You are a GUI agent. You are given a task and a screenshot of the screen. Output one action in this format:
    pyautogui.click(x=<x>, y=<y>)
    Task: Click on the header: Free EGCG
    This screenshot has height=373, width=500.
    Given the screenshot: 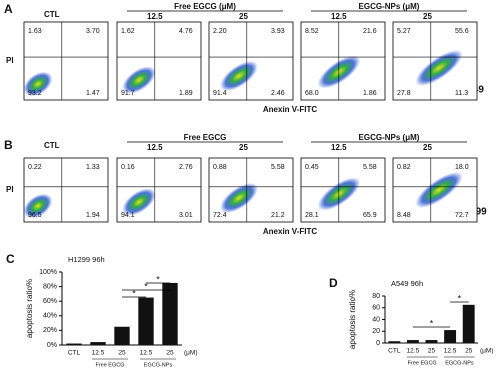 What is the action you would take?
    pyautogui.click(x=205, y=137)
    